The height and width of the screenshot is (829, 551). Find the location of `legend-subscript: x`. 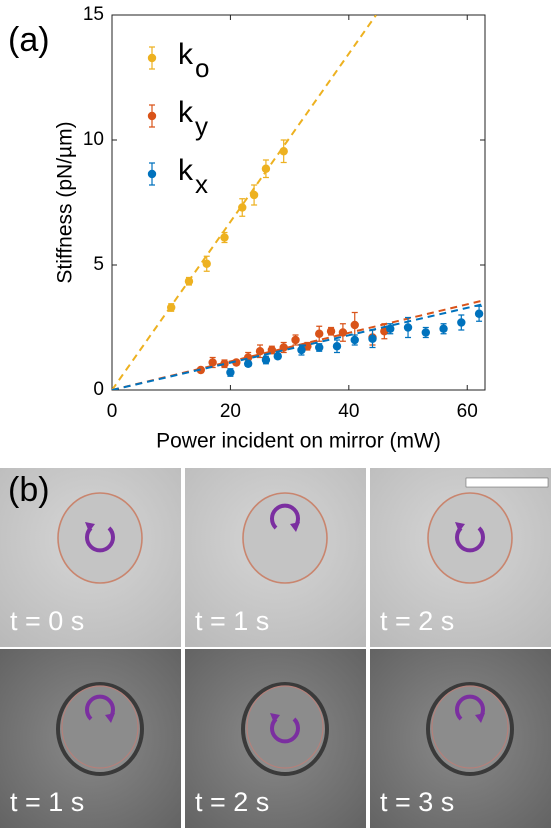

legend-subscript: x is located at coordinates (201, 184).